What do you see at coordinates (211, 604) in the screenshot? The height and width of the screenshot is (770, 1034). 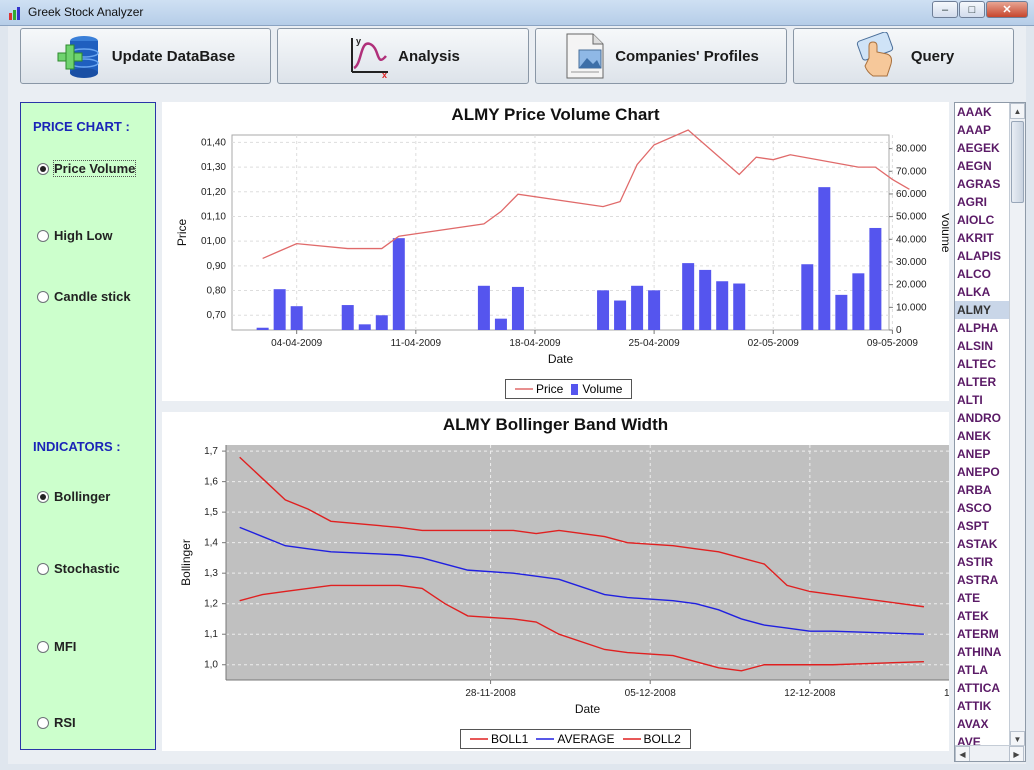 I see `y-tick-label: 1,2` at bounding box center [211, 604].